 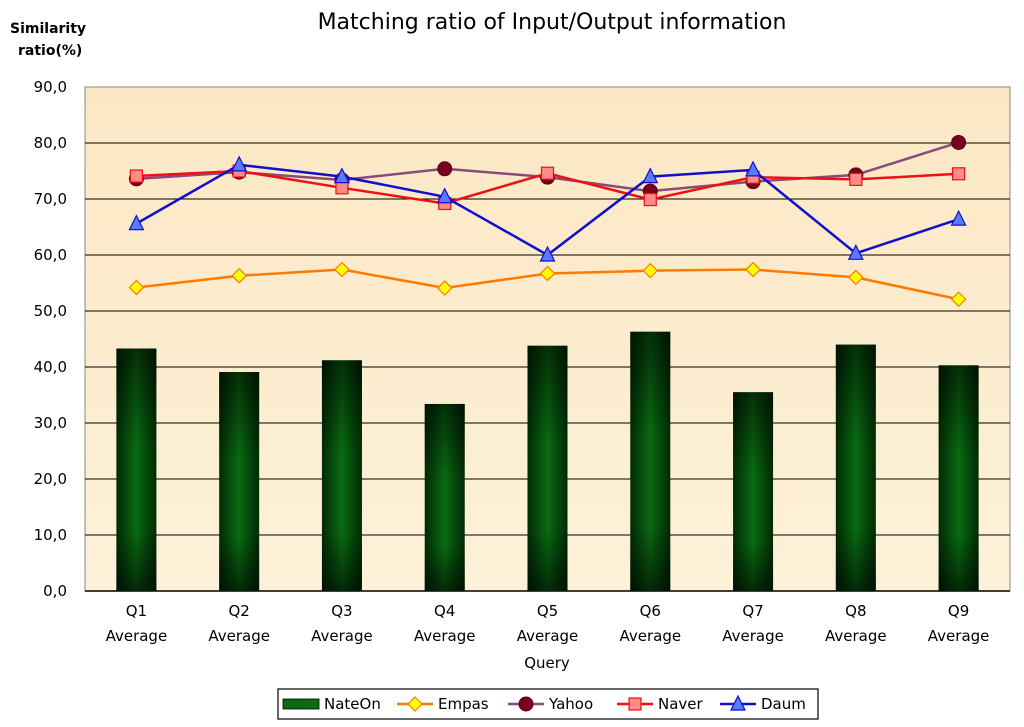 I want to click on x-tick-label: Q4, so click(x=444, y=611).